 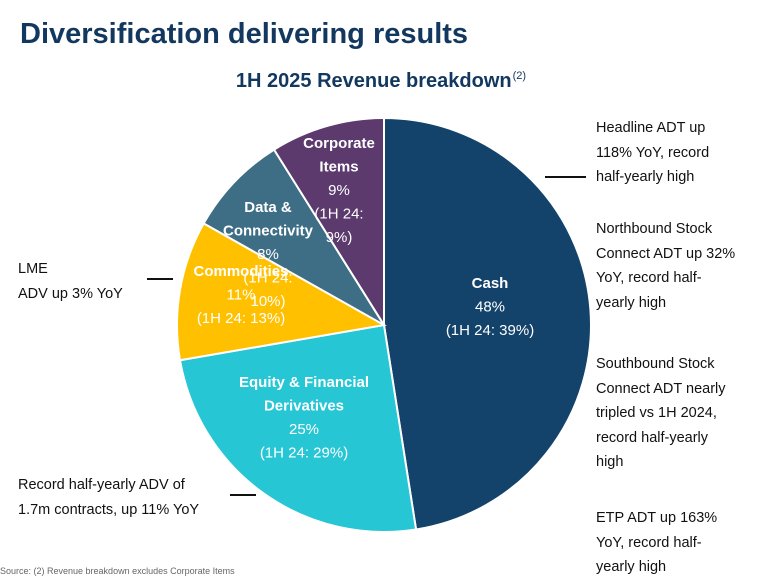 I want to click on note-line-text: record half-yearly, so click(x=652, y=437).